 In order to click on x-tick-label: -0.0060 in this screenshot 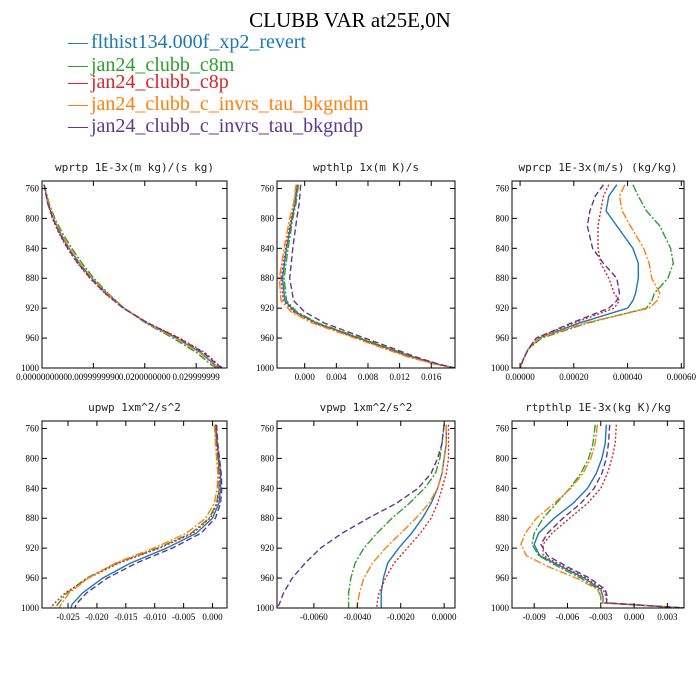, I will do `click(314, 617)`.